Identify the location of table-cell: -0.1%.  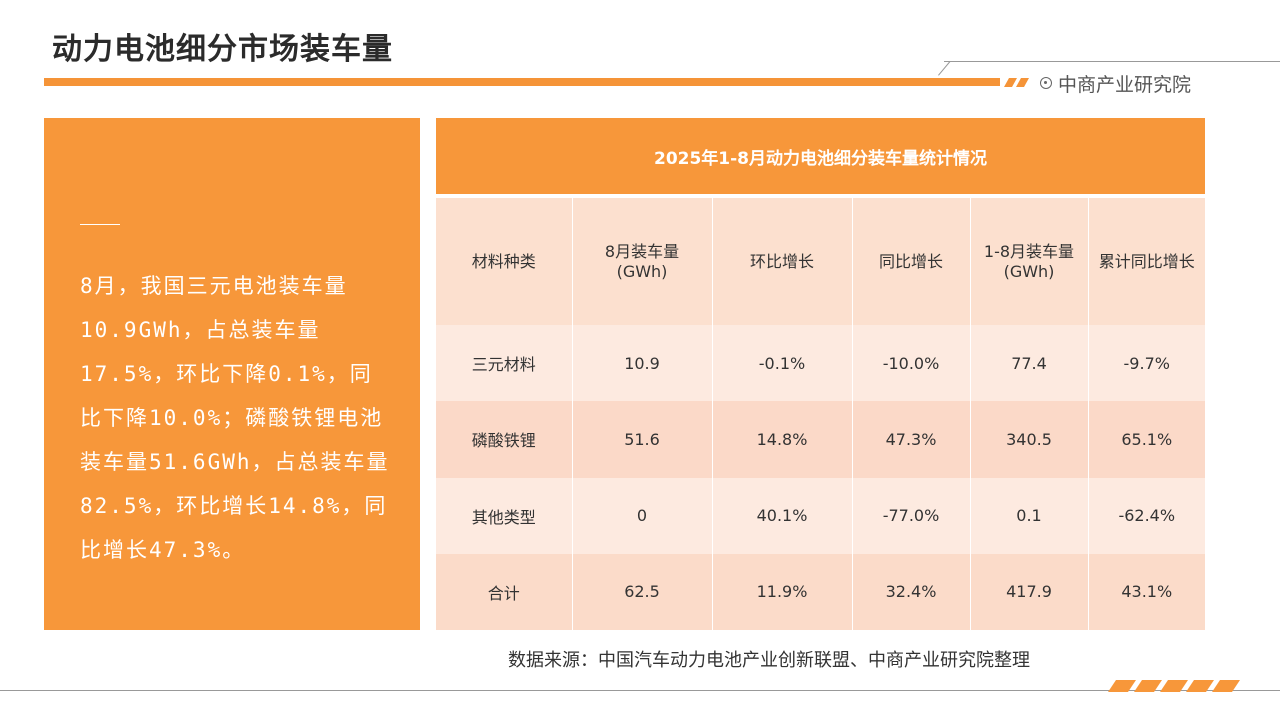
(782, 363).